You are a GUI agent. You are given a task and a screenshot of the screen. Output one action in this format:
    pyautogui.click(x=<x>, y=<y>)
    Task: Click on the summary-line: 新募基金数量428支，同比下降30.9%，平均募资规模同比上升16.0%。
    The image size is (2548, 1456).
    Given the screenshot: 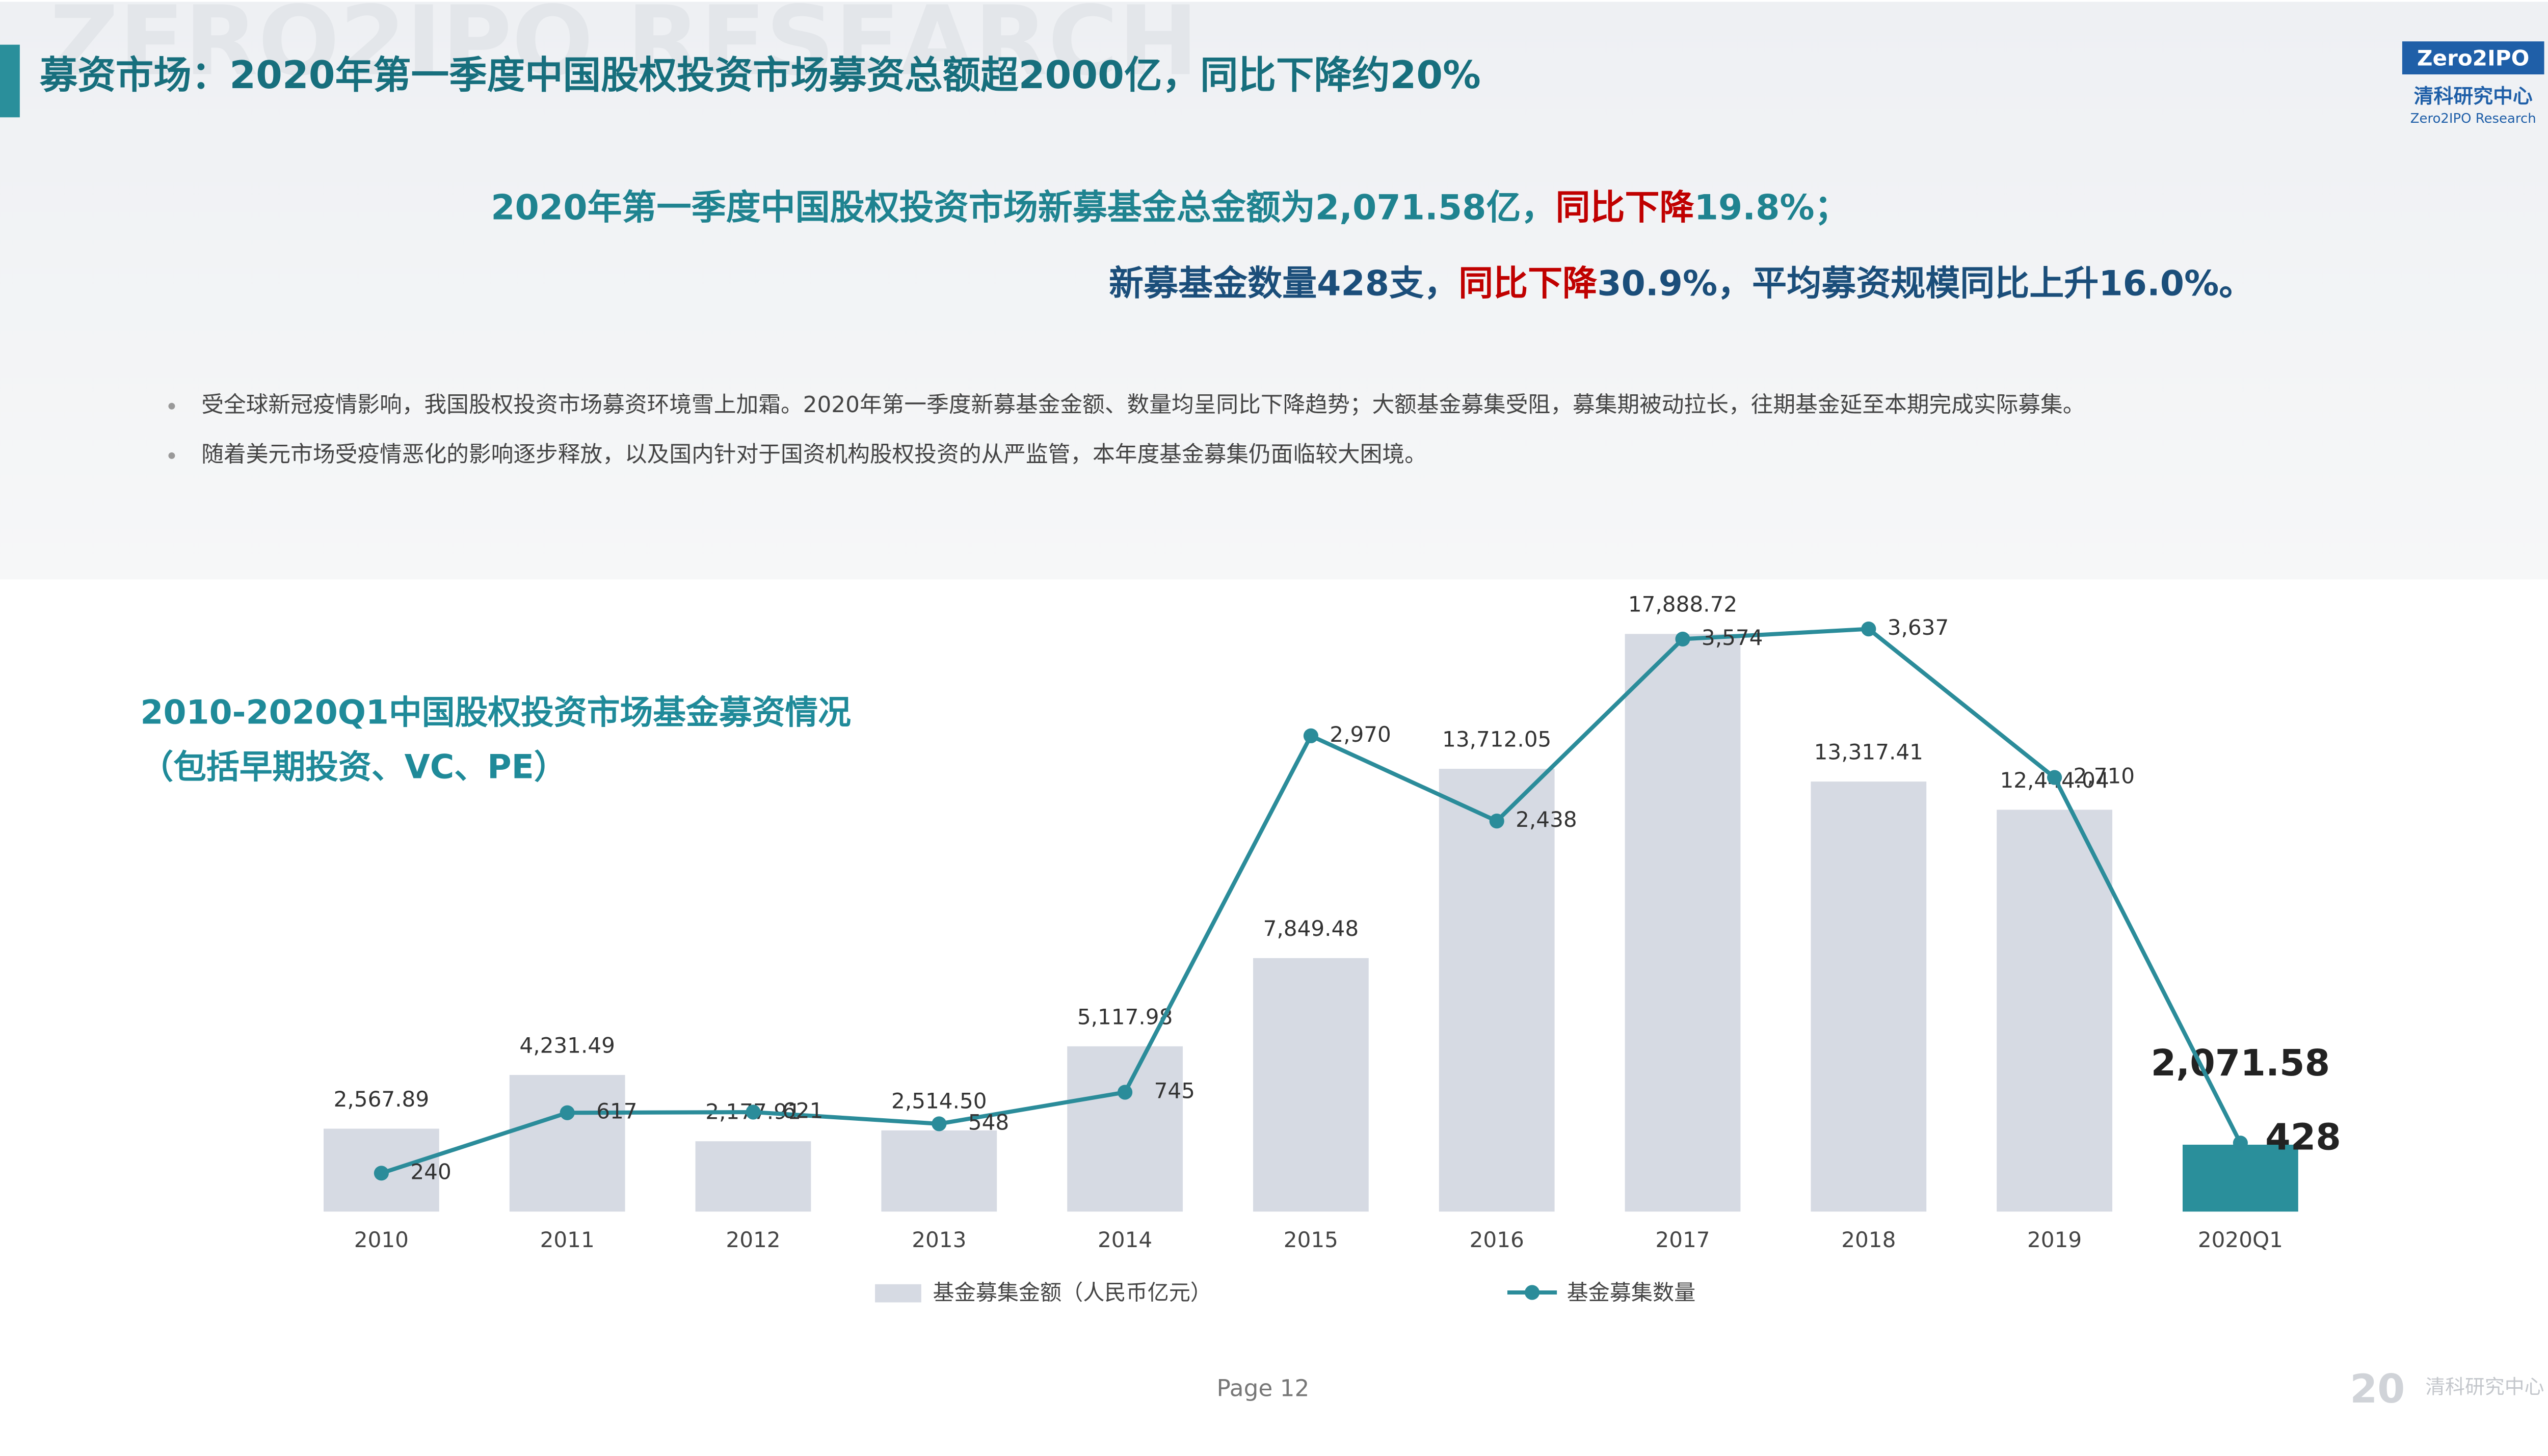 What is the action you would take?
    pyautogui.click(x=1681, y=283)
    